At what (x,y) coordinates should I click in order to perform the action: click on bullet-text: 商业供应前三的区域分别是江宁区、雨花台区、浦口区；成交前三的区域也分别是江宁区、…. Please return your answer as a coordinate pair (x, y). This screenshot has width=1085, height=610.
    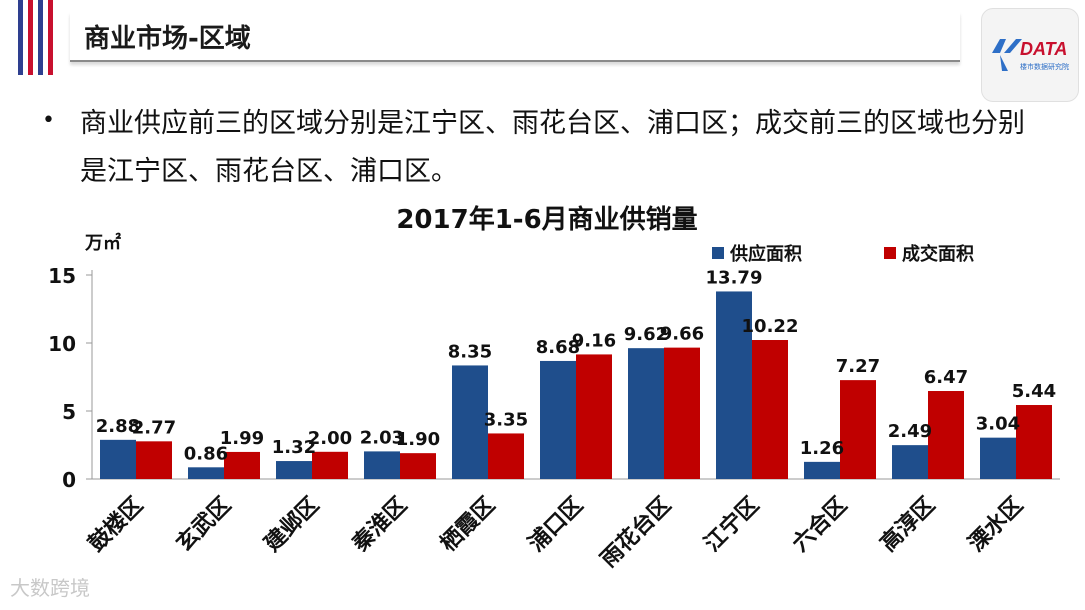
    Looking at the image, I should click on (552, 147).